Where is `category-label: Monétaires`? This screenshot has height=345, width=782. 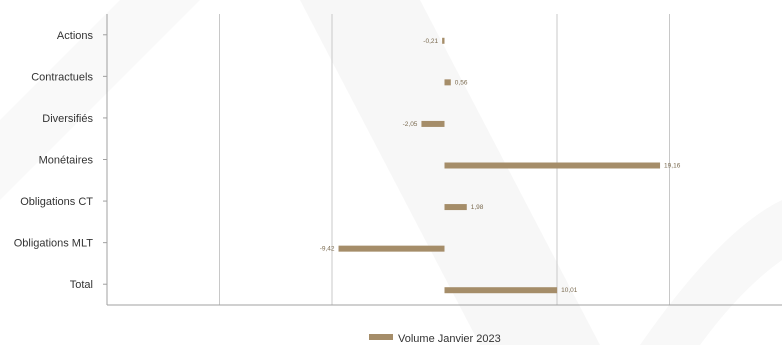
category-label: Monétaires is located at coordinates (66, 161).